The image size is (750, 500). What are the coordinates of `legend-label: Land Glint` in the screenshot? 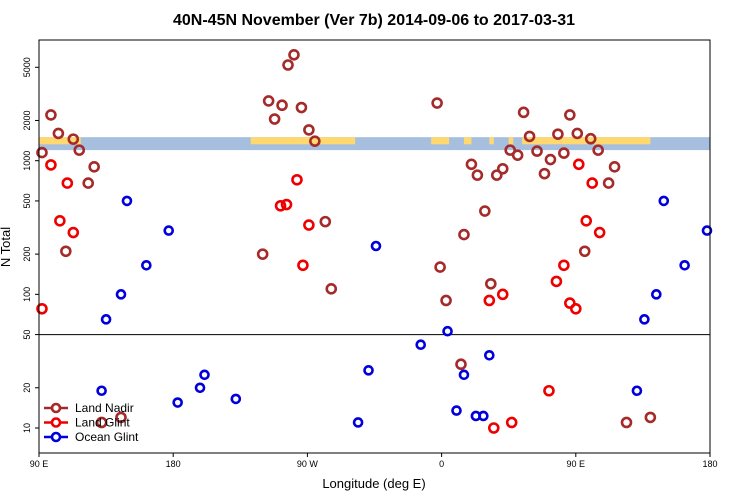 It's located at (102, 423).